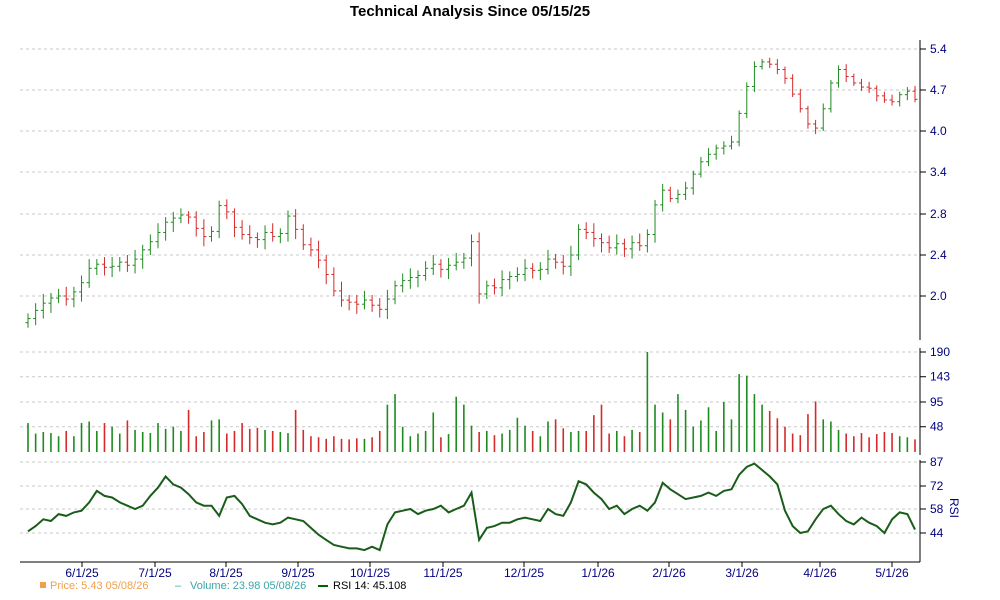 This screenshot has height=600, width=1000. I want to click on volume-tick-label: 190, so click(940, 352).